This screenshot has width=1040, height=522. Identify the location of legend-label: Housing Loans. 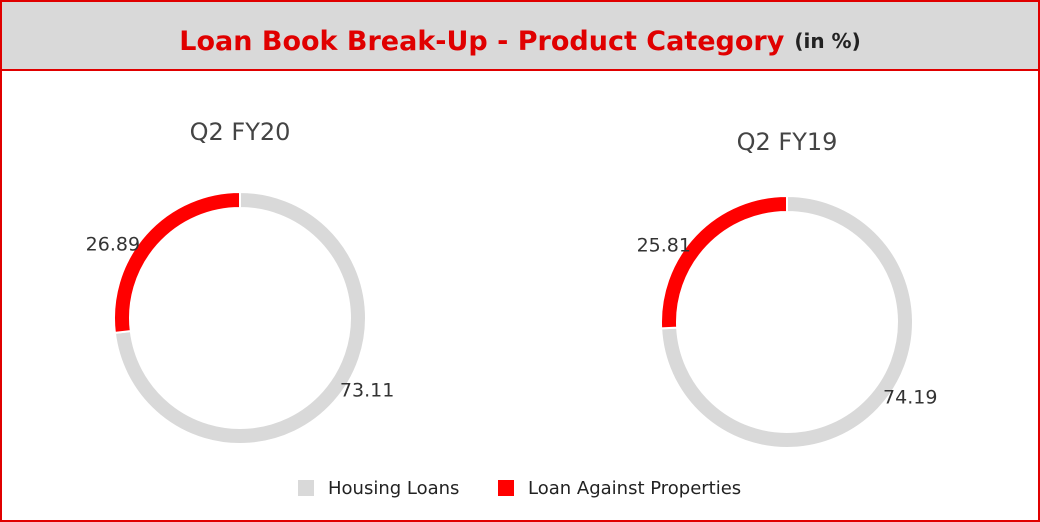
(393, 488).